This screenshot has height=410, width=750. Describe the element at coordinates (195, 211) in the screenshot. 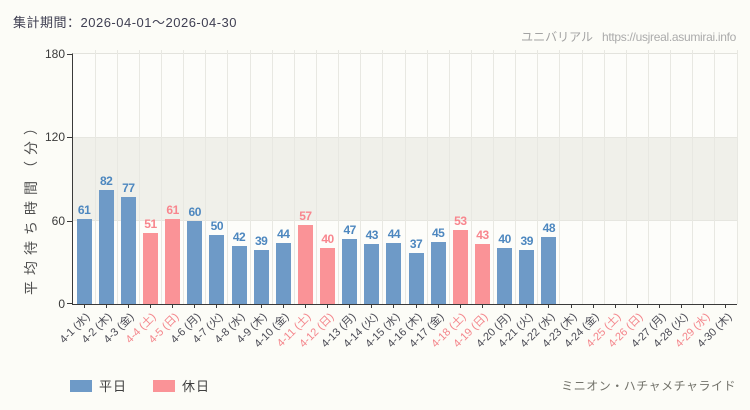

I see `bar-value-label: 60` at that location.